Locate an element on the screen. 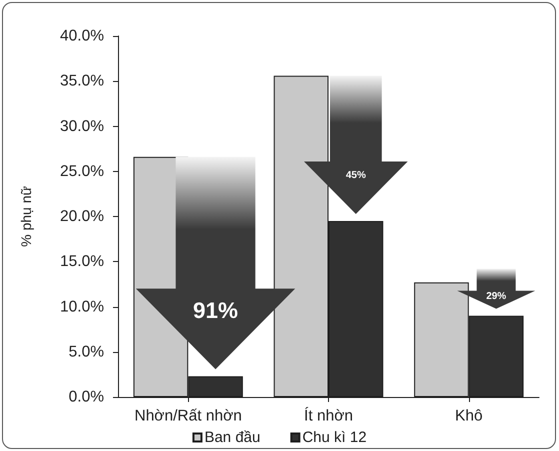 The image size is (559, 451). y-tick-label: 35.0% is located at coordinates (82, 81).